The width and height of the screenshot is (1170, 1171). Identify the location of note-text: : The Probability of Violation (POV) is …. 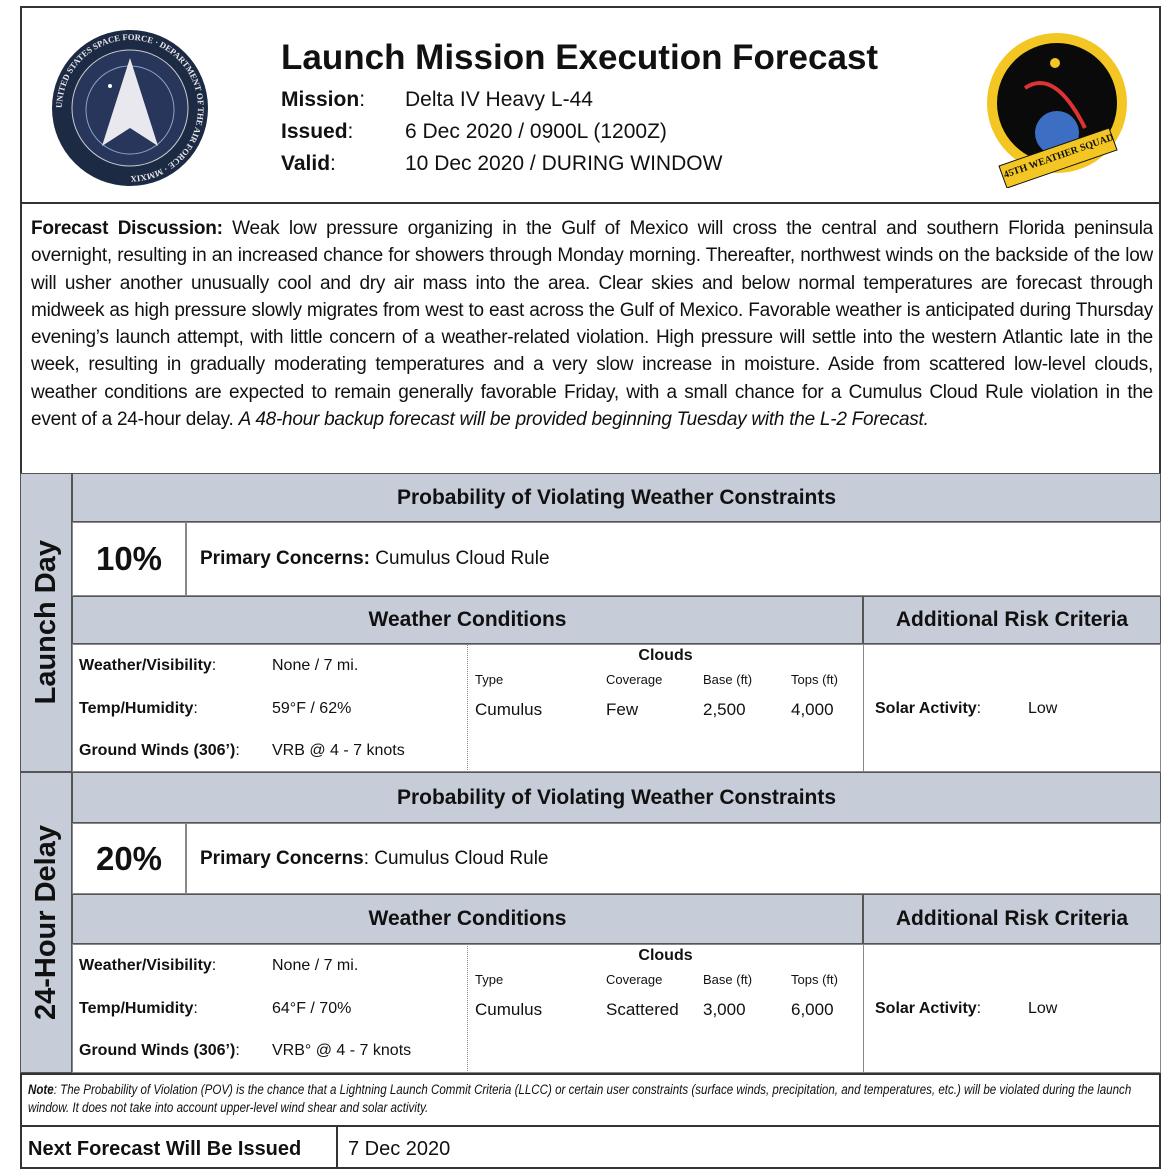
(580, 1098).